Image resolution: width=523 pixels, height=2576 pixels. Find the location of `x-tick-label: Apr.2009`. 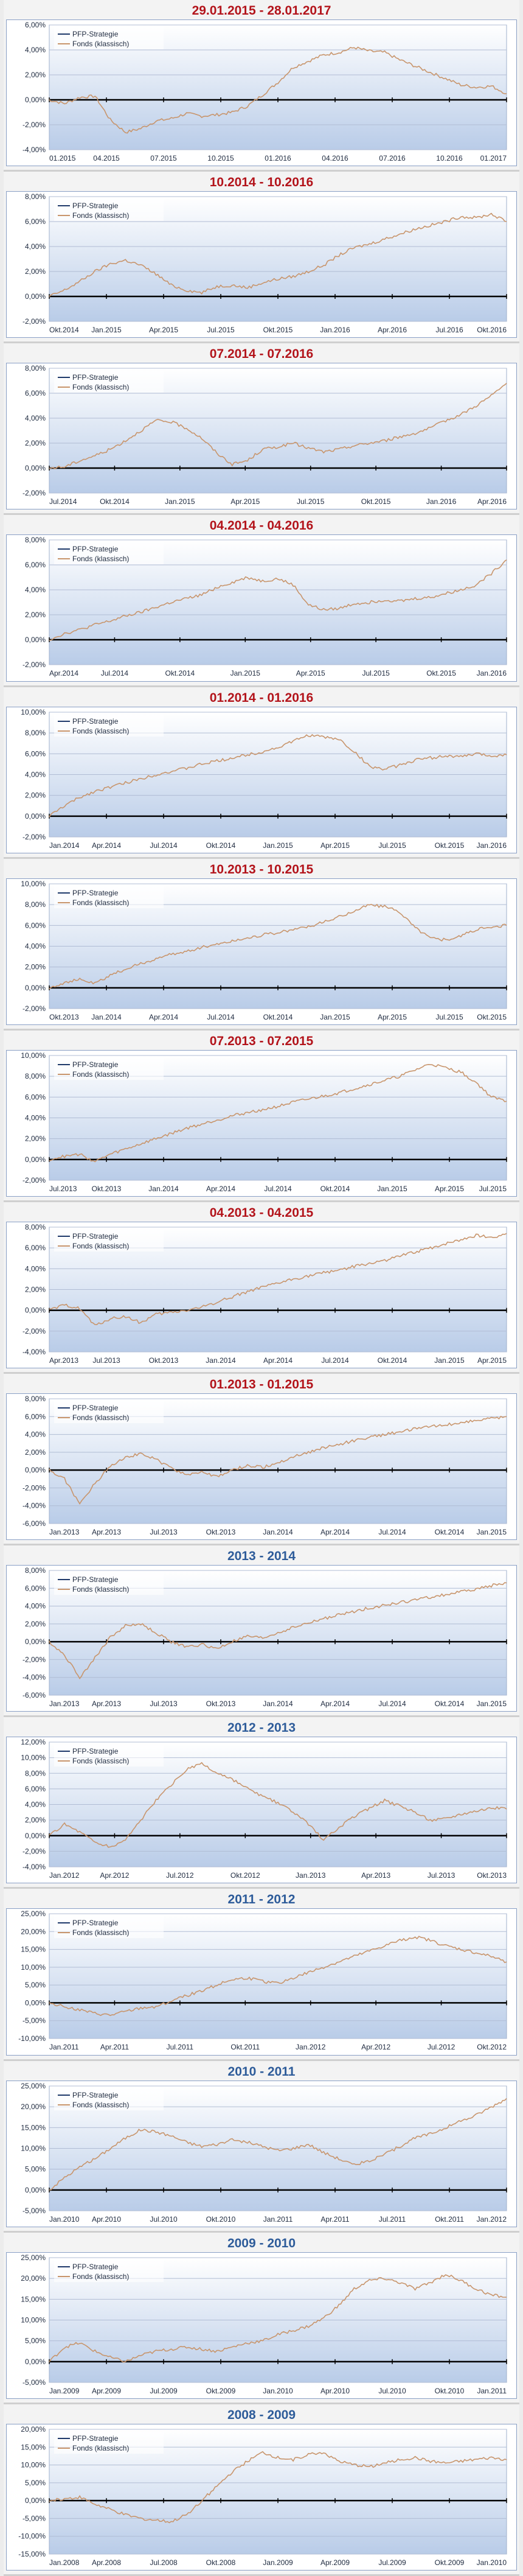

x-tick-label: Apr.2009 is located at coordinates (106, 2391).